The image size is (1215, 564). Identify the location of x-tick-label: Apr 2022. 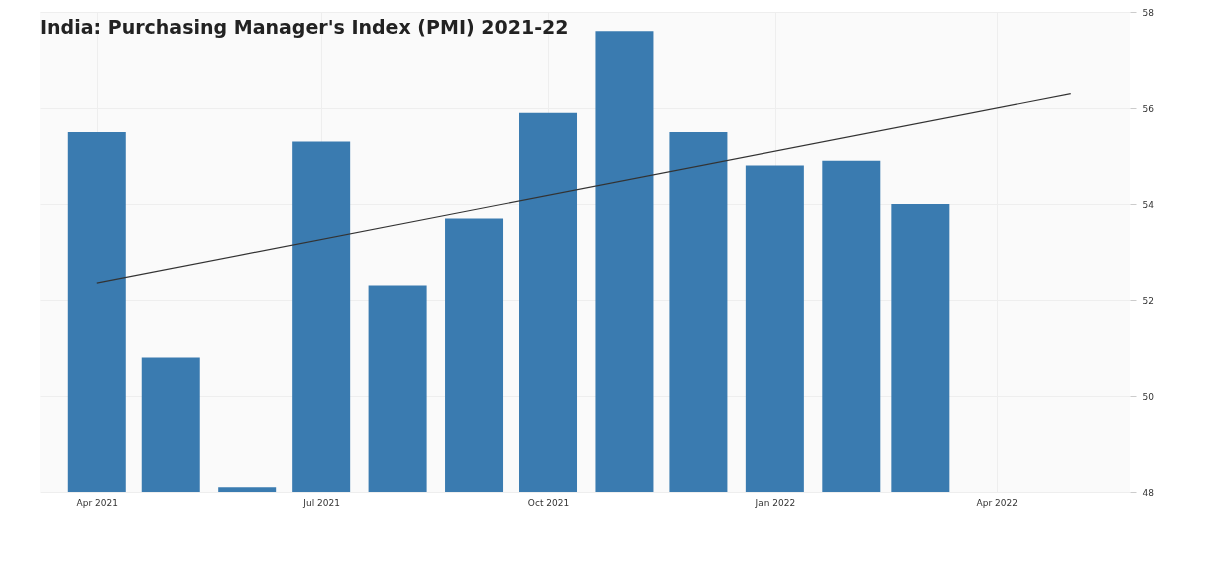
(997, 502).